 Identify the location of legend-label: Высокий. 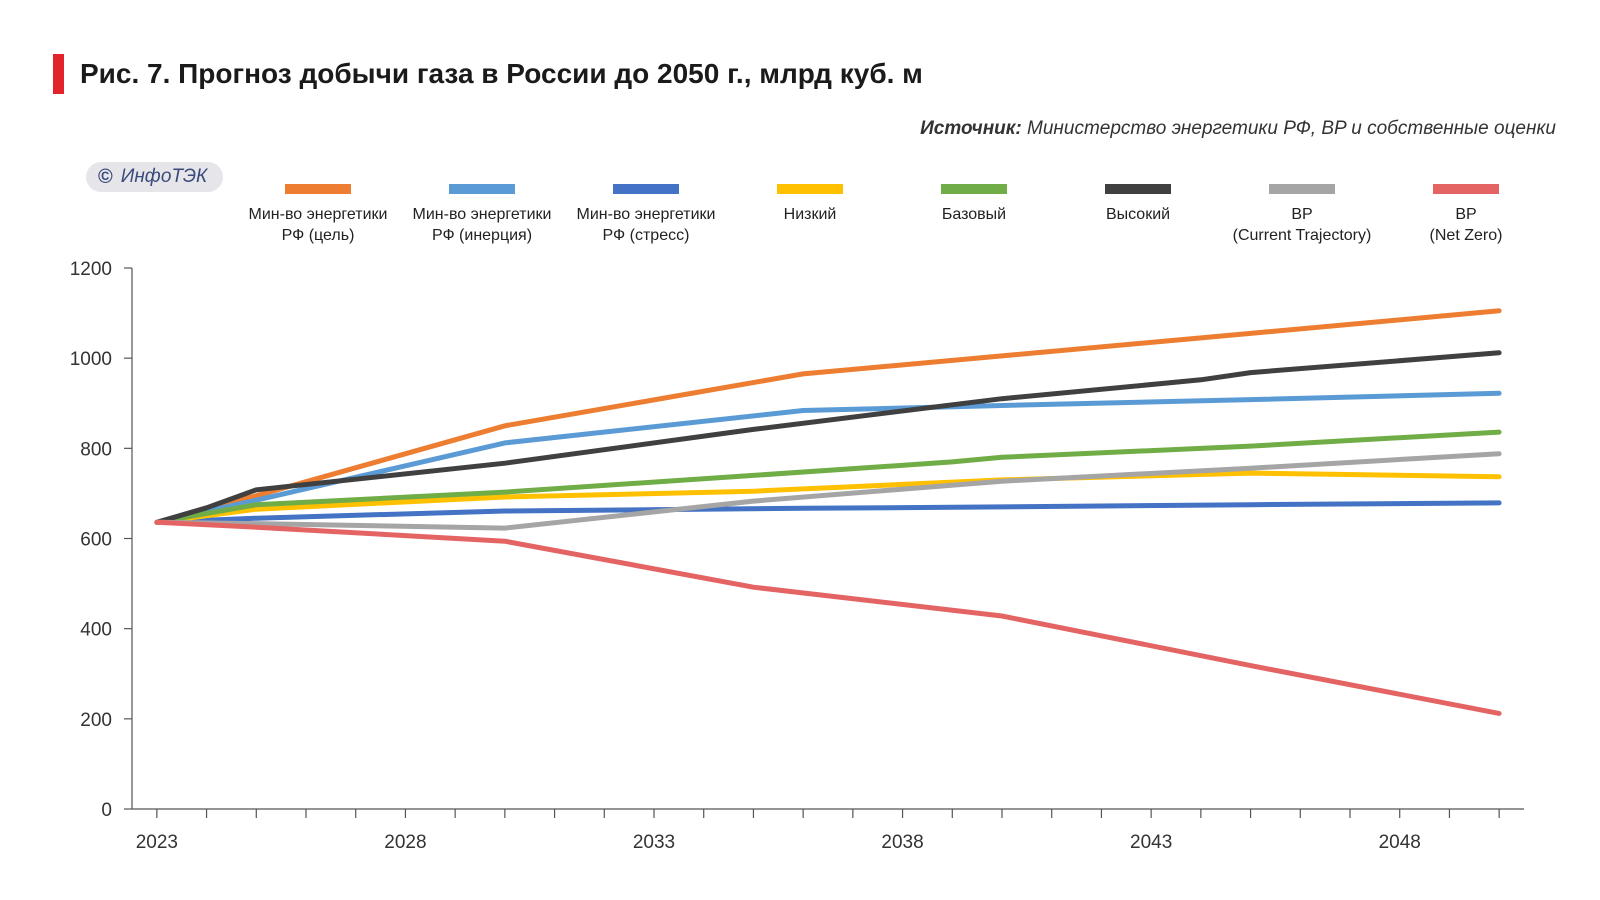
(1138, 214).